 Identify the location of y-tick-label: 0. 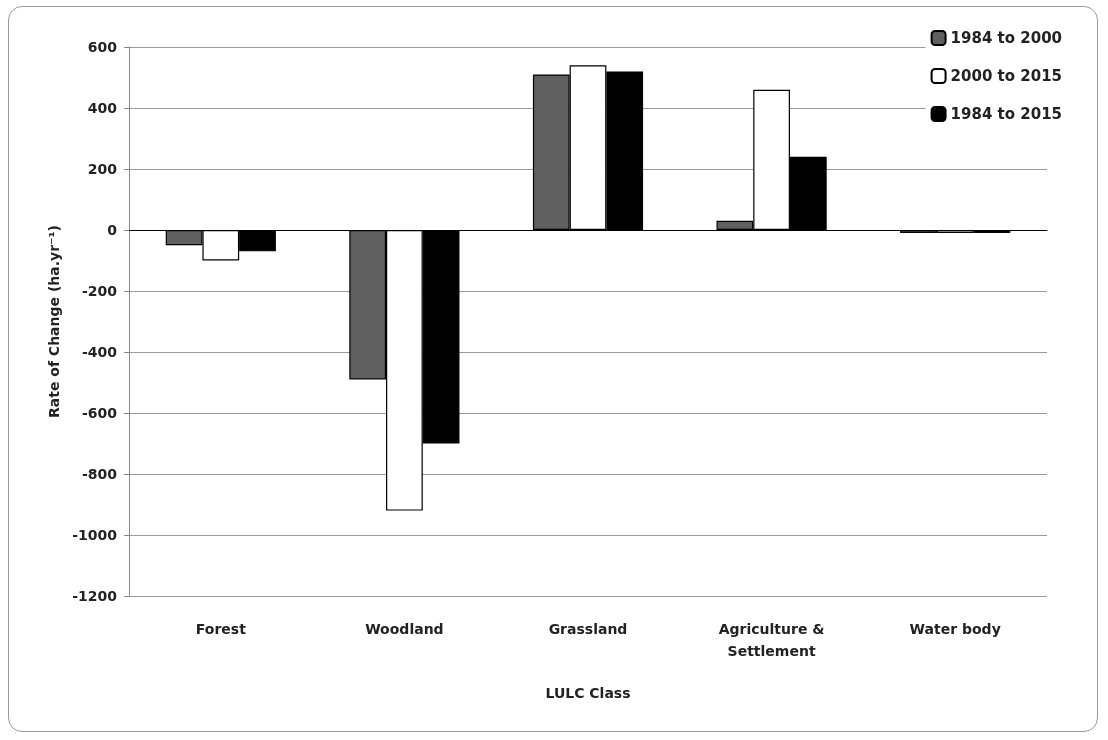
(112, 230).